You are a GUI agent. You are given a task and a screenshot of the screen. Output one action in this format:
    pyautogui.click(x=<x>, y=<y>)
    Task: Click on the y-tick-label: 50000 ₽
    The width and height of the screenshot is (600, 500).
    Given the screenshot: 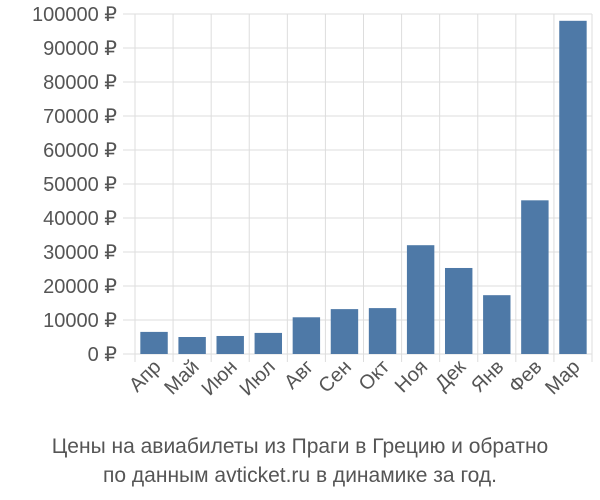 What is the action you would take?
    pyautogui.click(x=80, y=185)
    